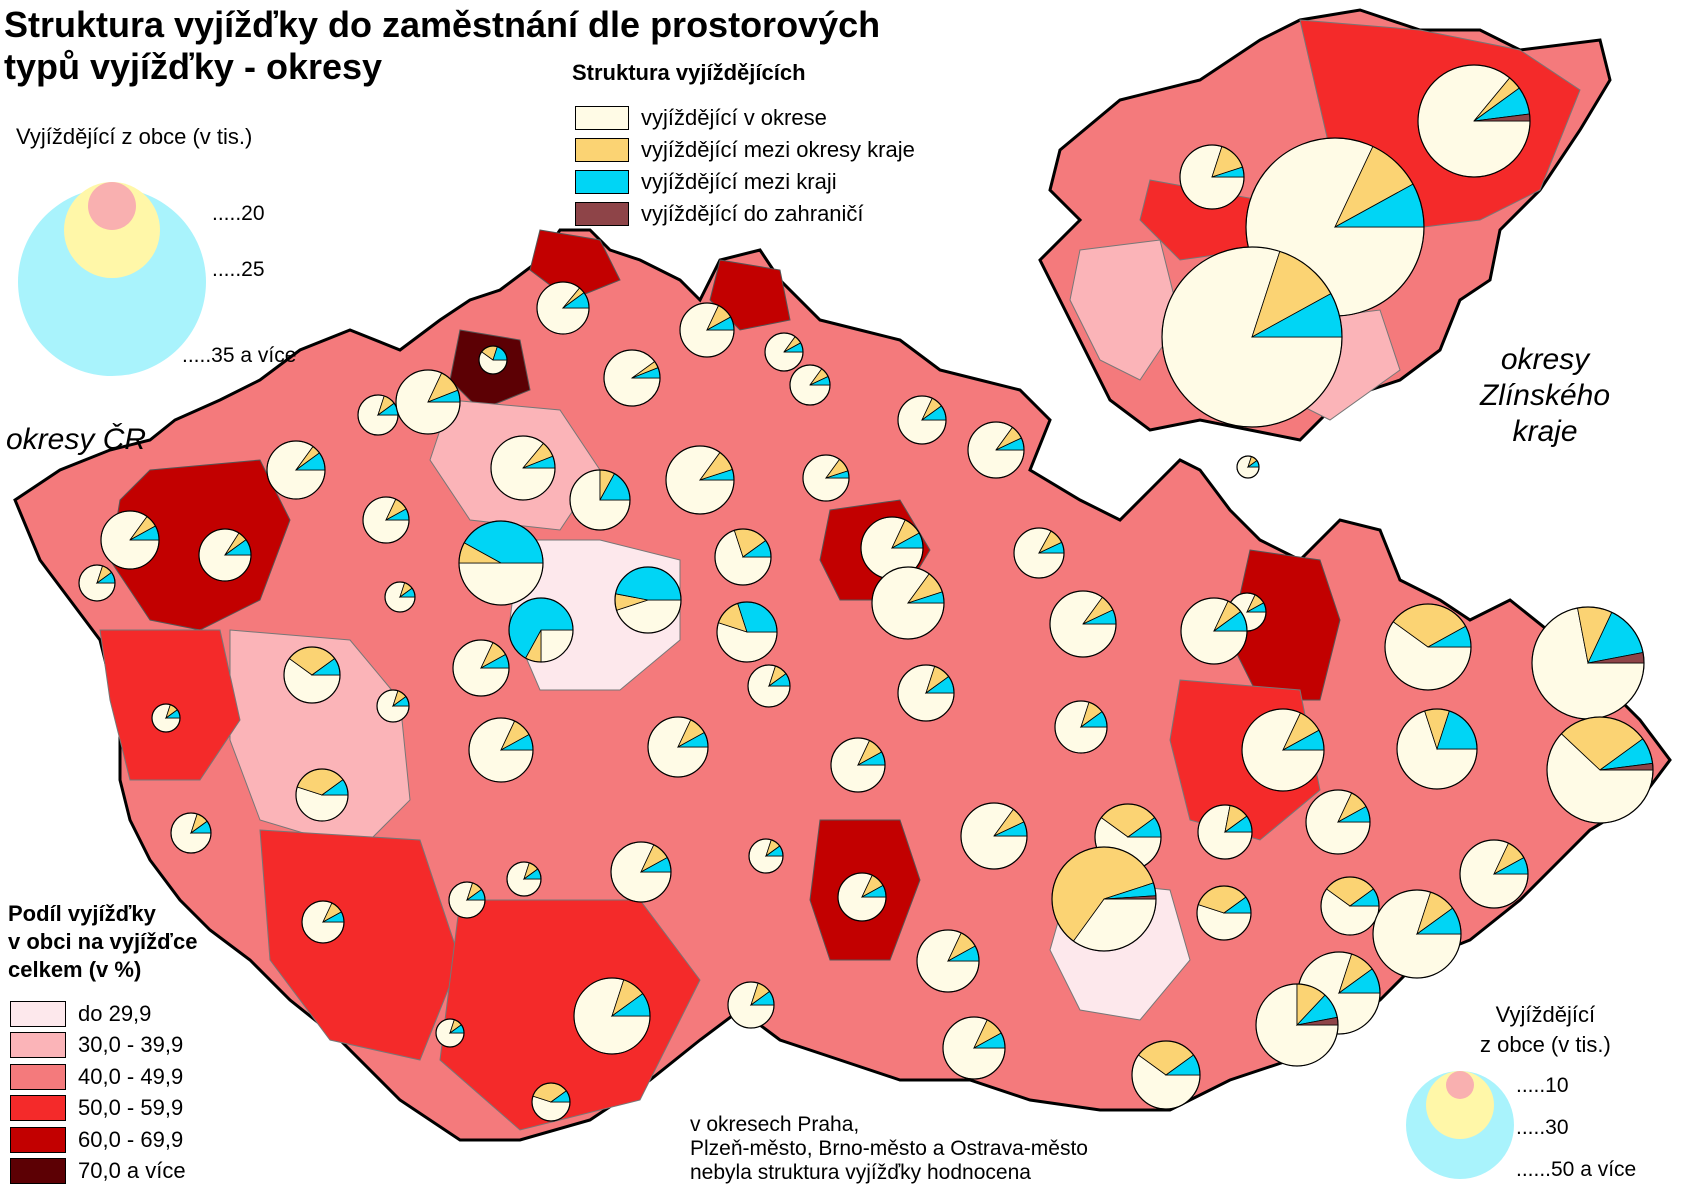 The image size is (1683, 1190). What do you see at coordinates (98, 1014) in the screenshot?
I see `share-legend-item: do 29,9` at bounding box center [98, 1014].